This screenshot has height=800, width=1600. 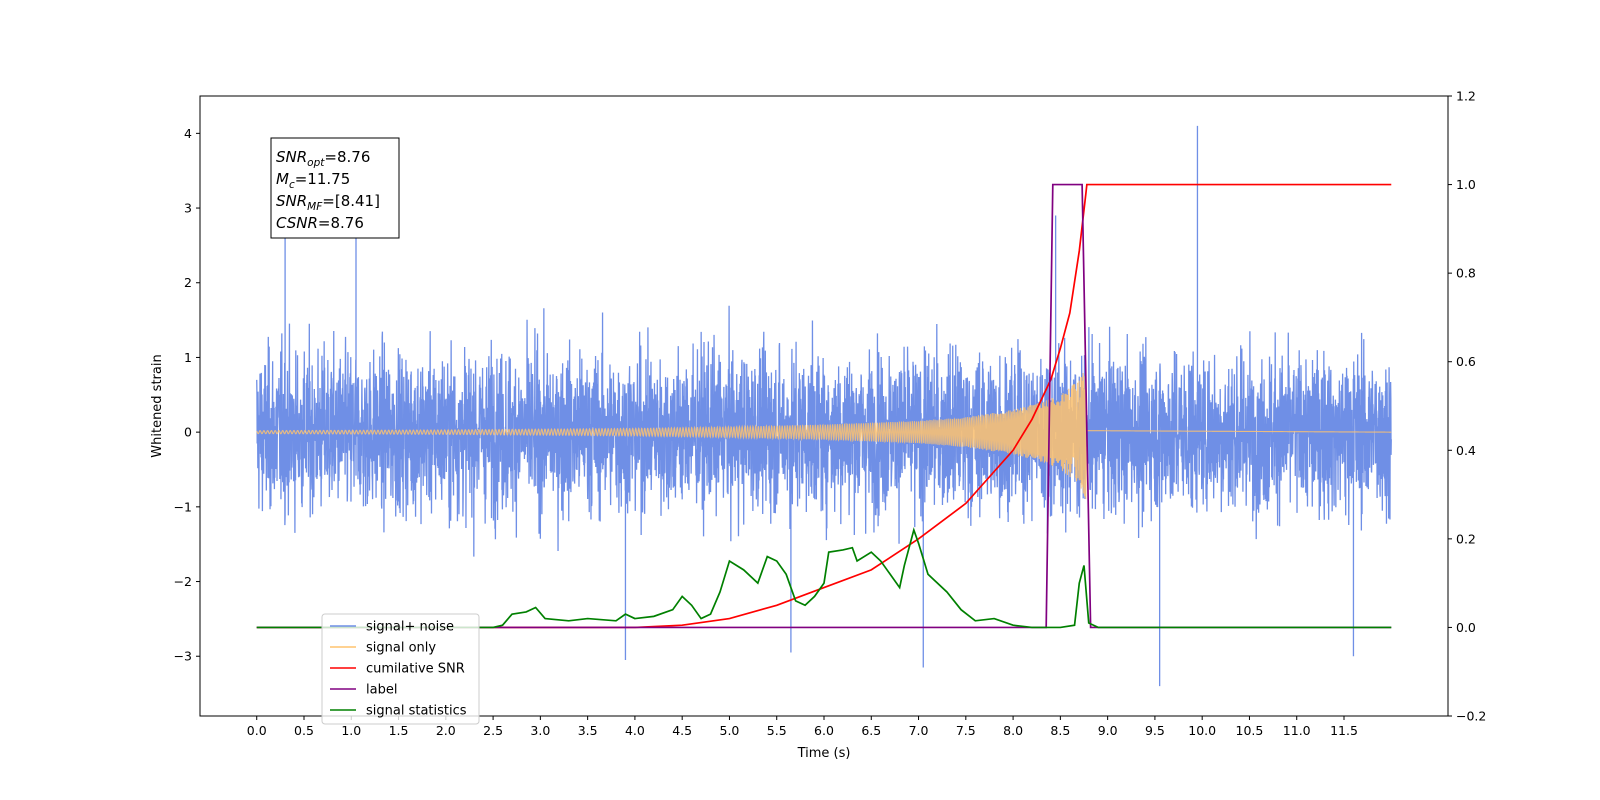 I want to click on x-tick-label: 1.5, so click(x=399, y=730).